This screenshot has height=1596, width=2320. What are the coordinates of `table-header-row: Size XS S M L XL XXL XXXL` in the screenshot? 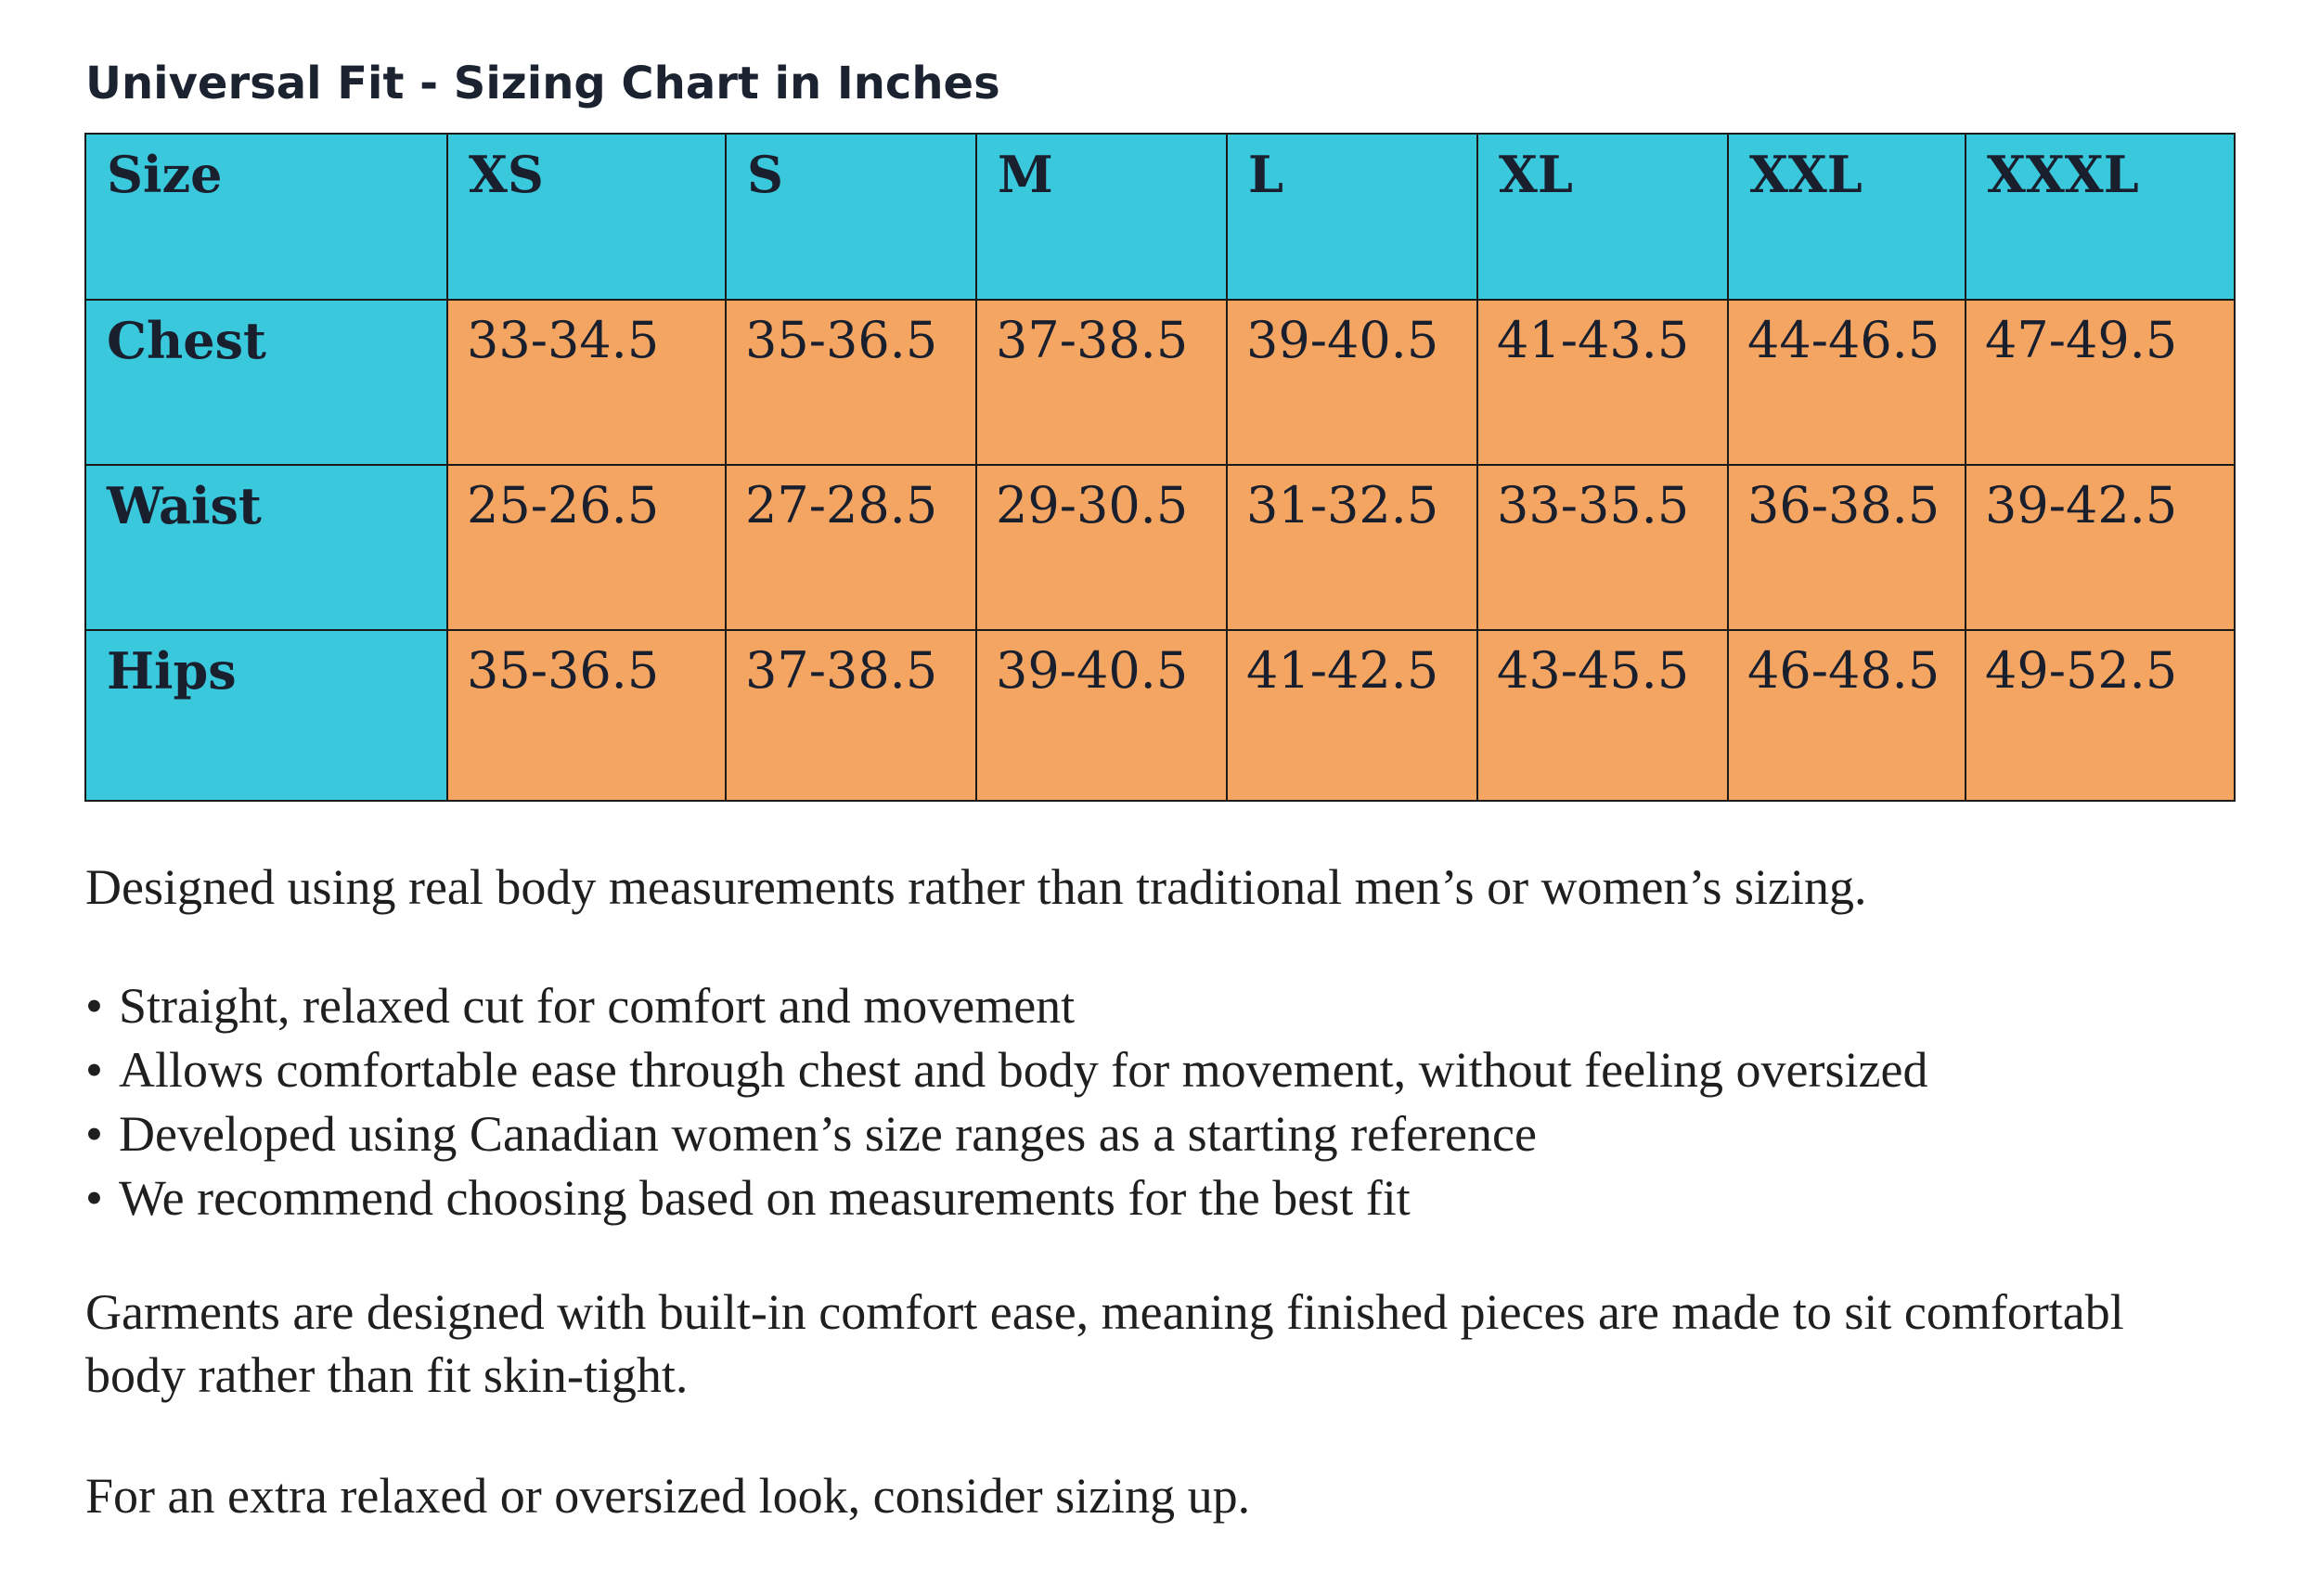 It's located at (1160, 217).